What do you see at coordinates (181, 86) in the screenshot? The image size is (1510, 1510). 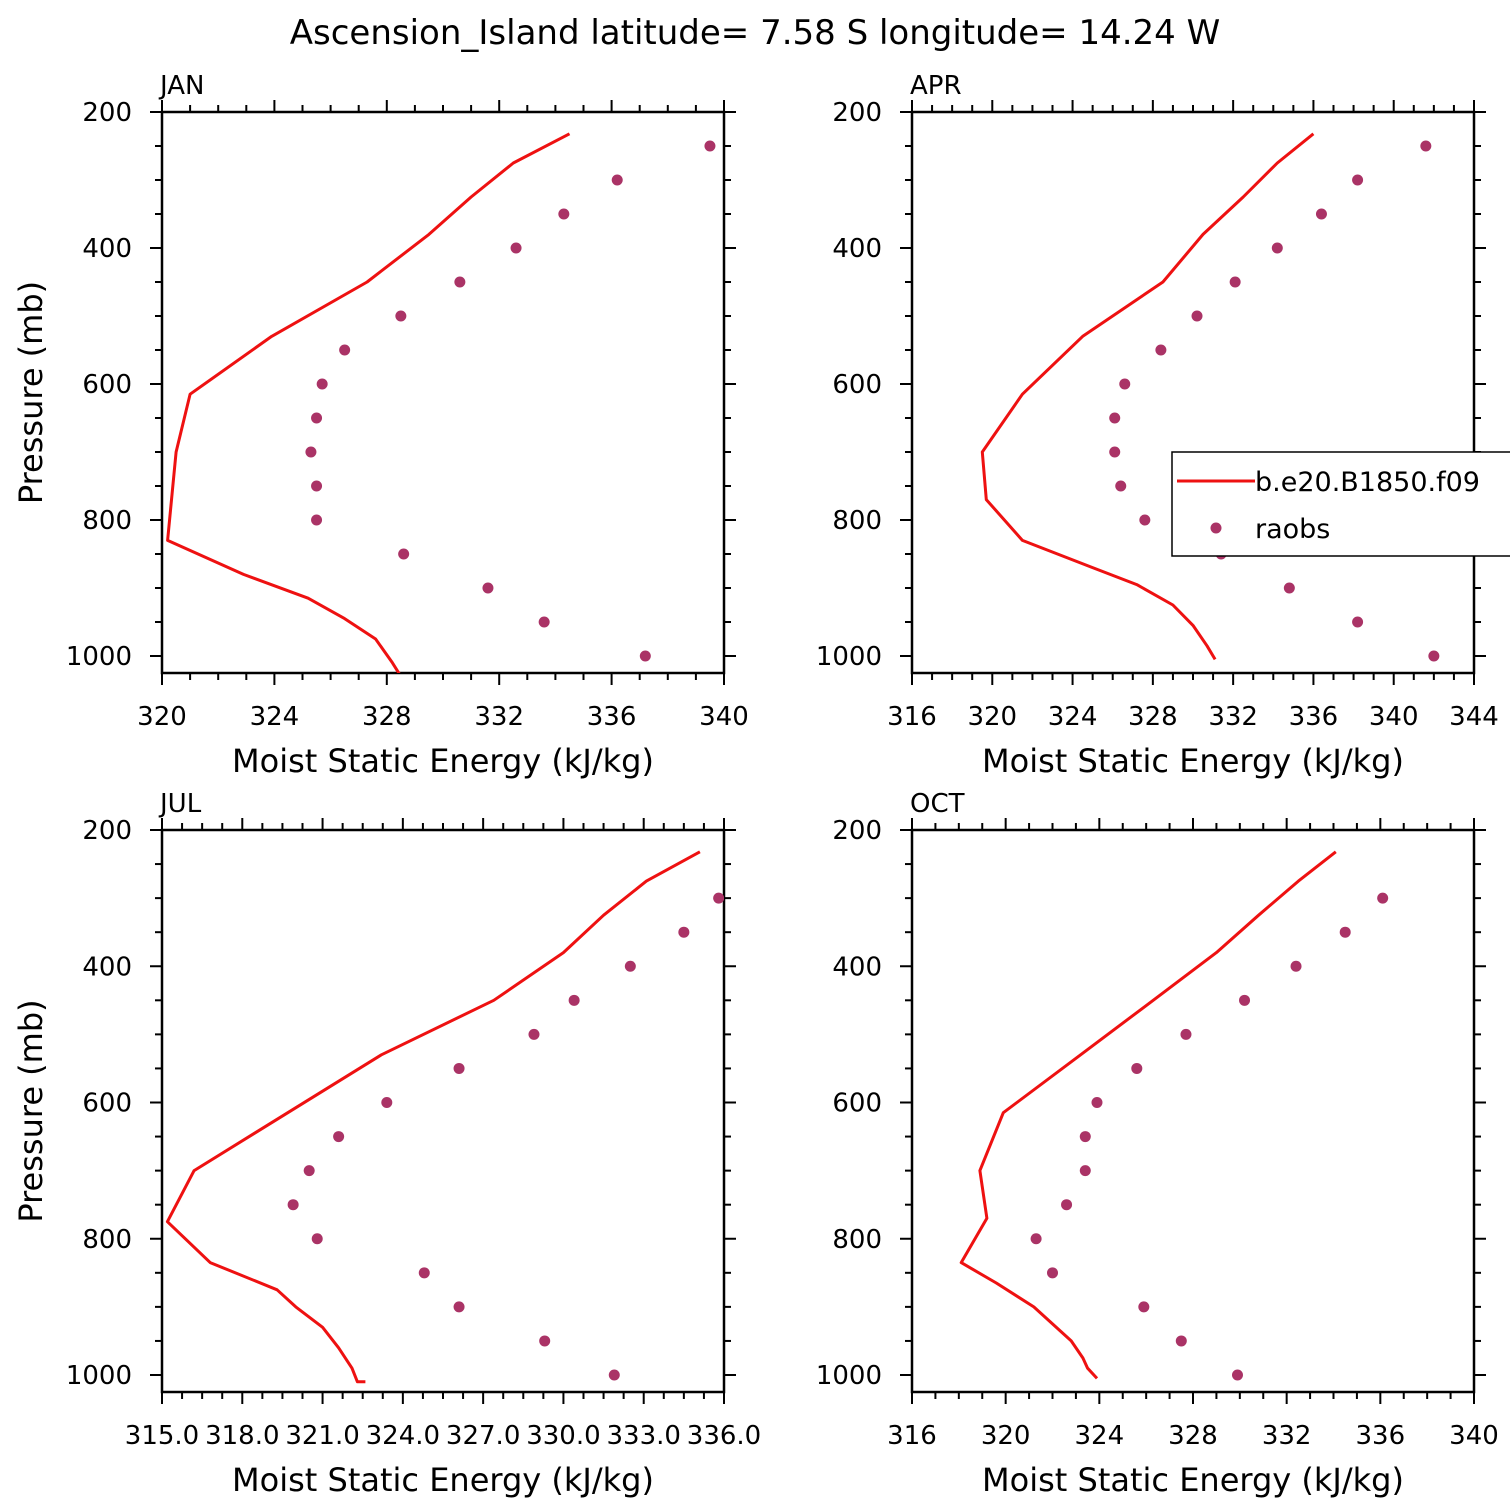 I see `panel-label: JAN` at bounding box center [181, 86].